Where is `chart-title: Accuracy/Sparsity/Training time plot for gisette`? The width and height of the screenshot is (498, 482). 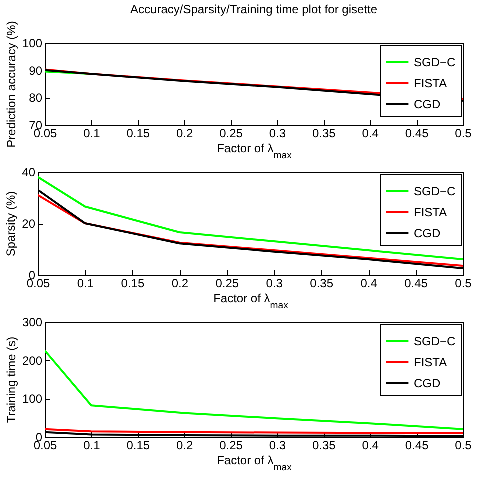 chart-title: Accuracy/Sparsity/Training time plot for gisette is located at coordinates (254, 9).